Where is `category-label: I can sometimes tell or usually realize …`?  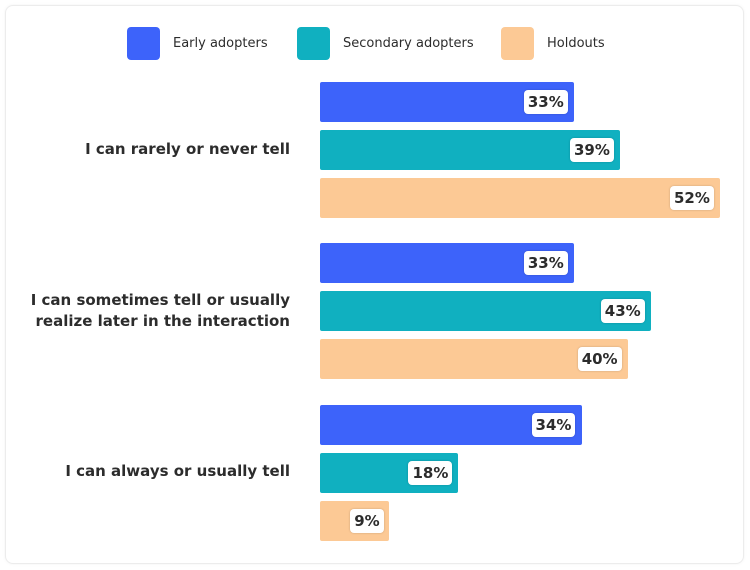
category-label: I can sometimes tell or usually realize … is located at coordinates (160, 310).